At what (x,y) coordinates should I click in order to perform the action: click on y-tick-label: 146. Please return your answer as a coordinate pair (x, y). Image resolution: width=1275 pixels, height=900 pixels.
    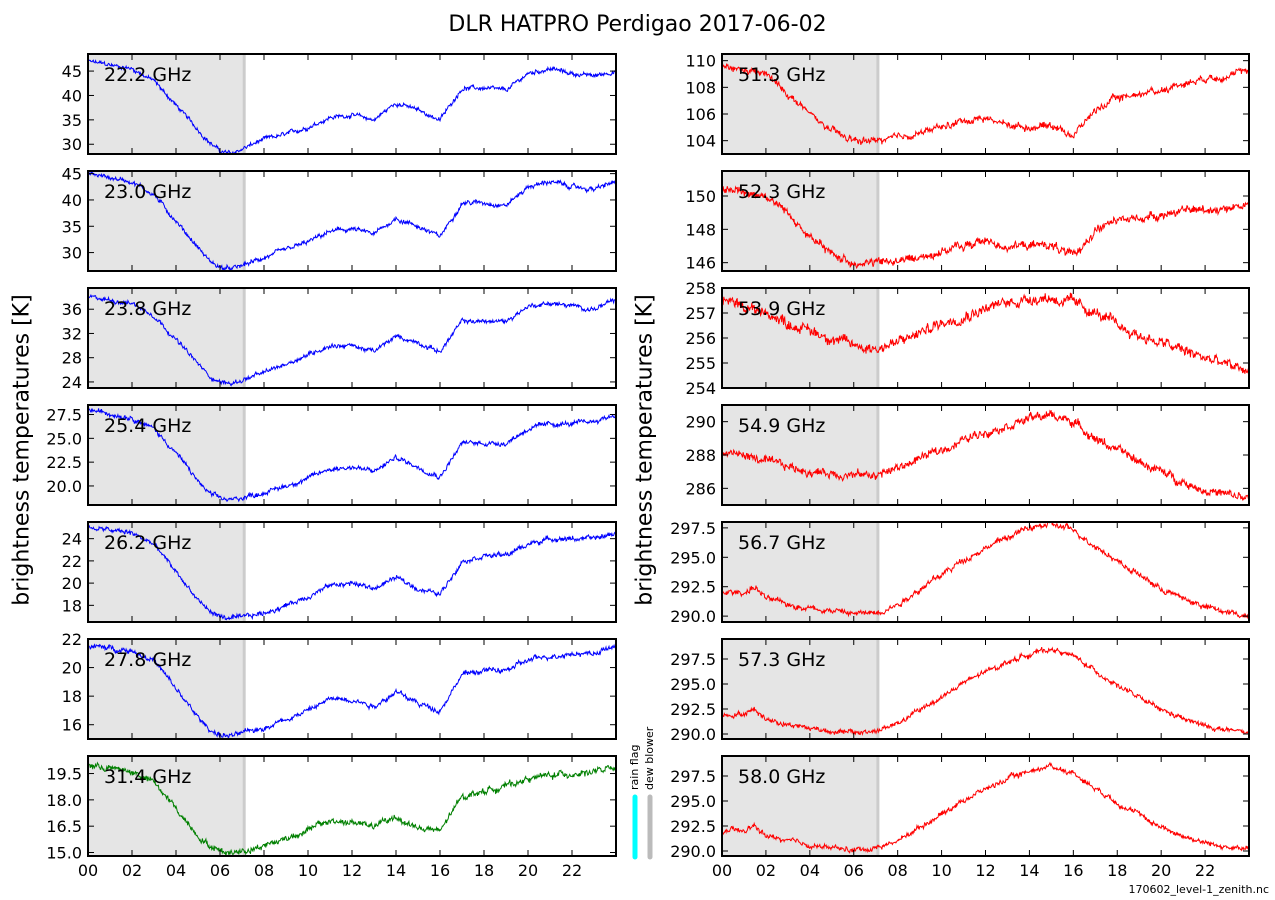
    Looking at the image, I should click on (700, 263).